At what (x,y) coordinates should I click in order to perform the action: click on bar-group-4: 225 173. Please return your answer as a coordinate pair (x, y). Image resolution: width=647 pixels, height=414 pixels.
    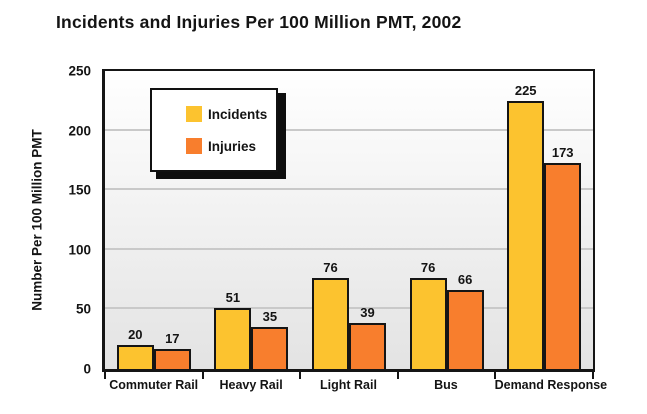
    Looking at the image, I should click on (544, 220).